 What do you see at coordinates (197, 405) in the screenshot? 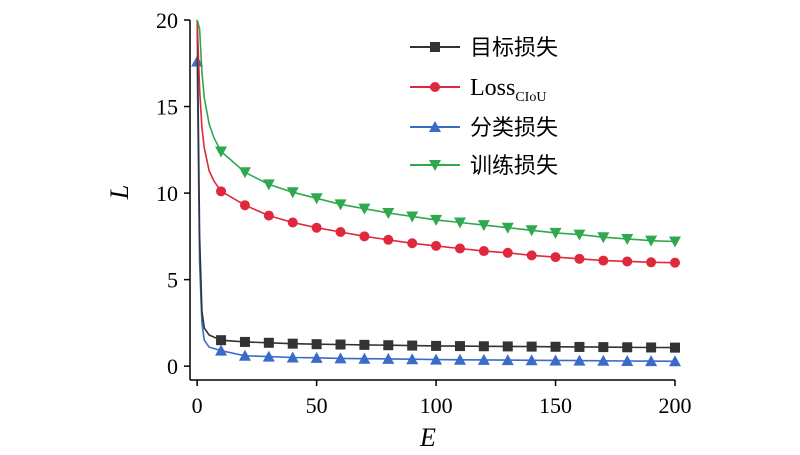
I see `x-tick-label: 0` at bounding box center [197, 405].